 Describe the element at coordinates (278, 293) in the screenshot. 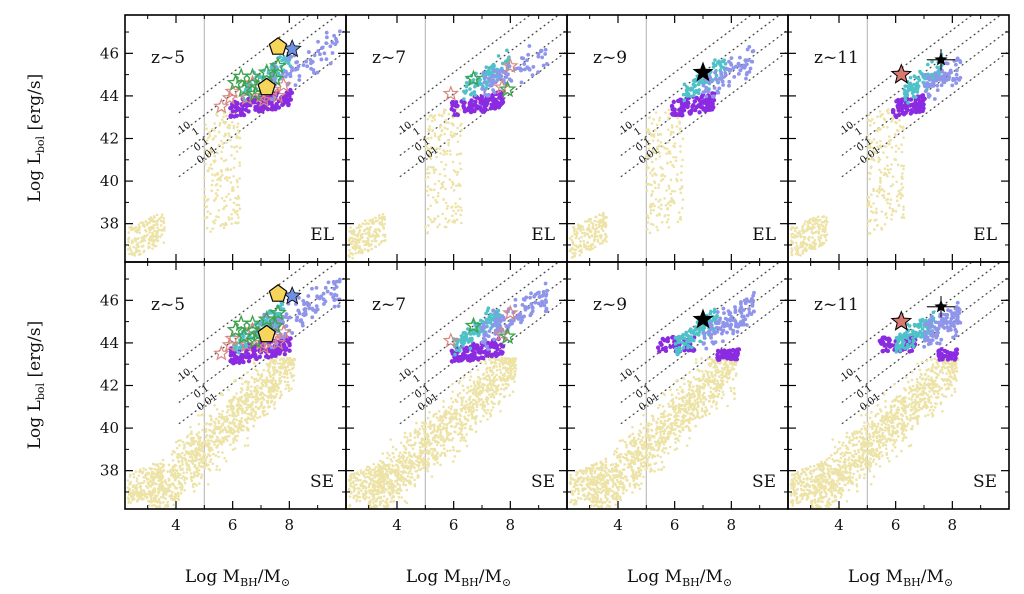

I see `observed-yellow-pentagon` at that location.